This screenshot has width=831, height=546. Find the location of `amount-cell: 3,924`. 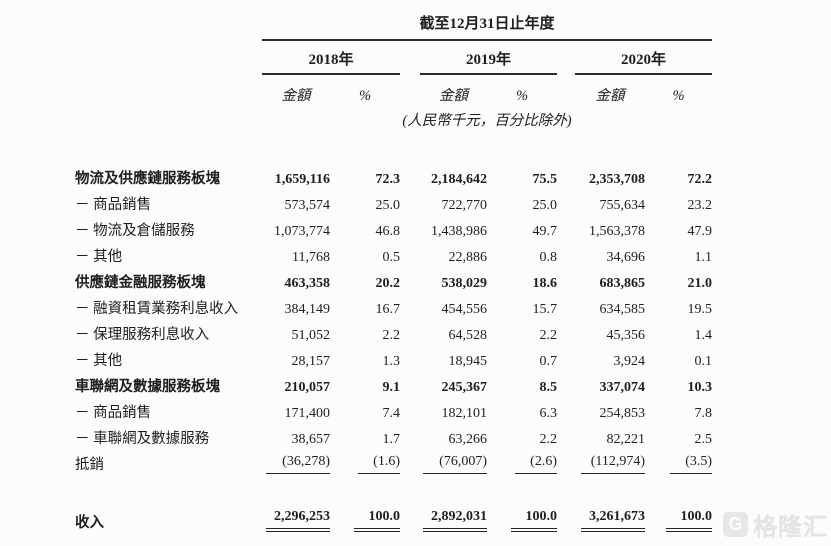

amount-cell: 3,924 is located at coordinates (629, 361).